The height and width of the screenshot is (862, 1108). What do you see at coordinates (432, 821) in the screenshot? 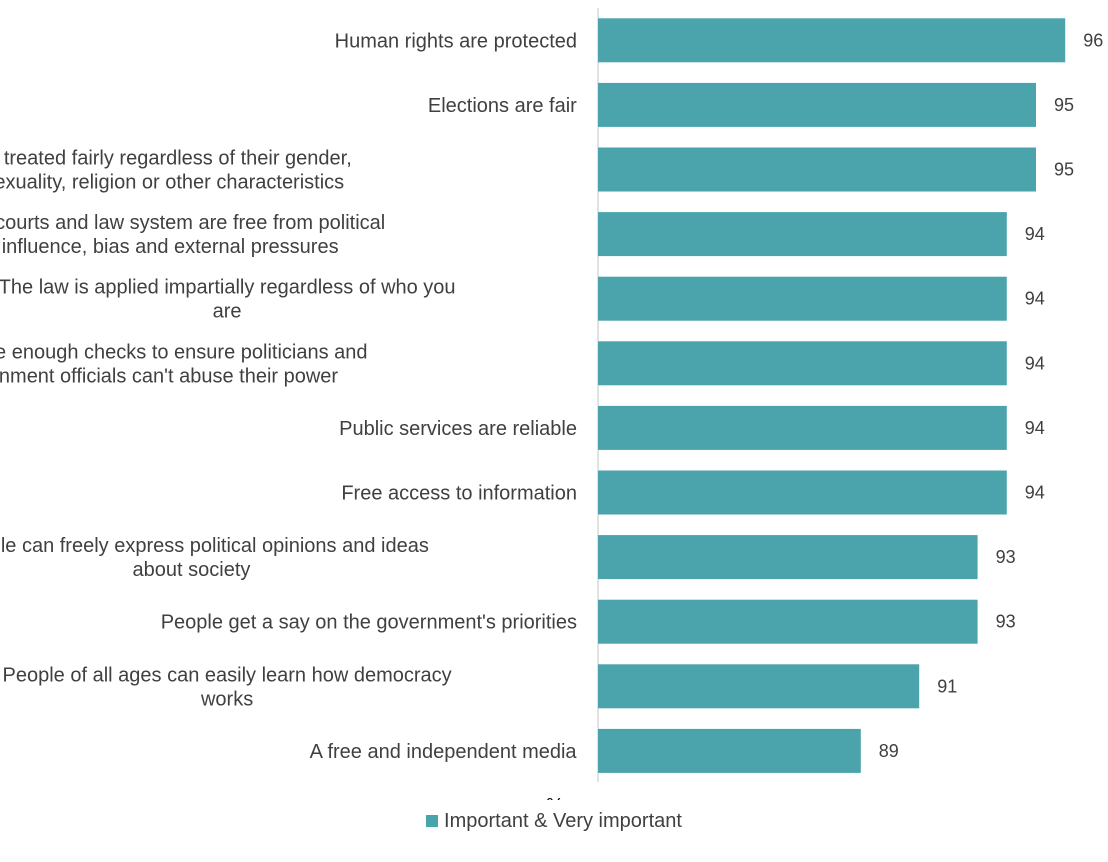
I see `legend-swatch` at bounding box center [432, 821].